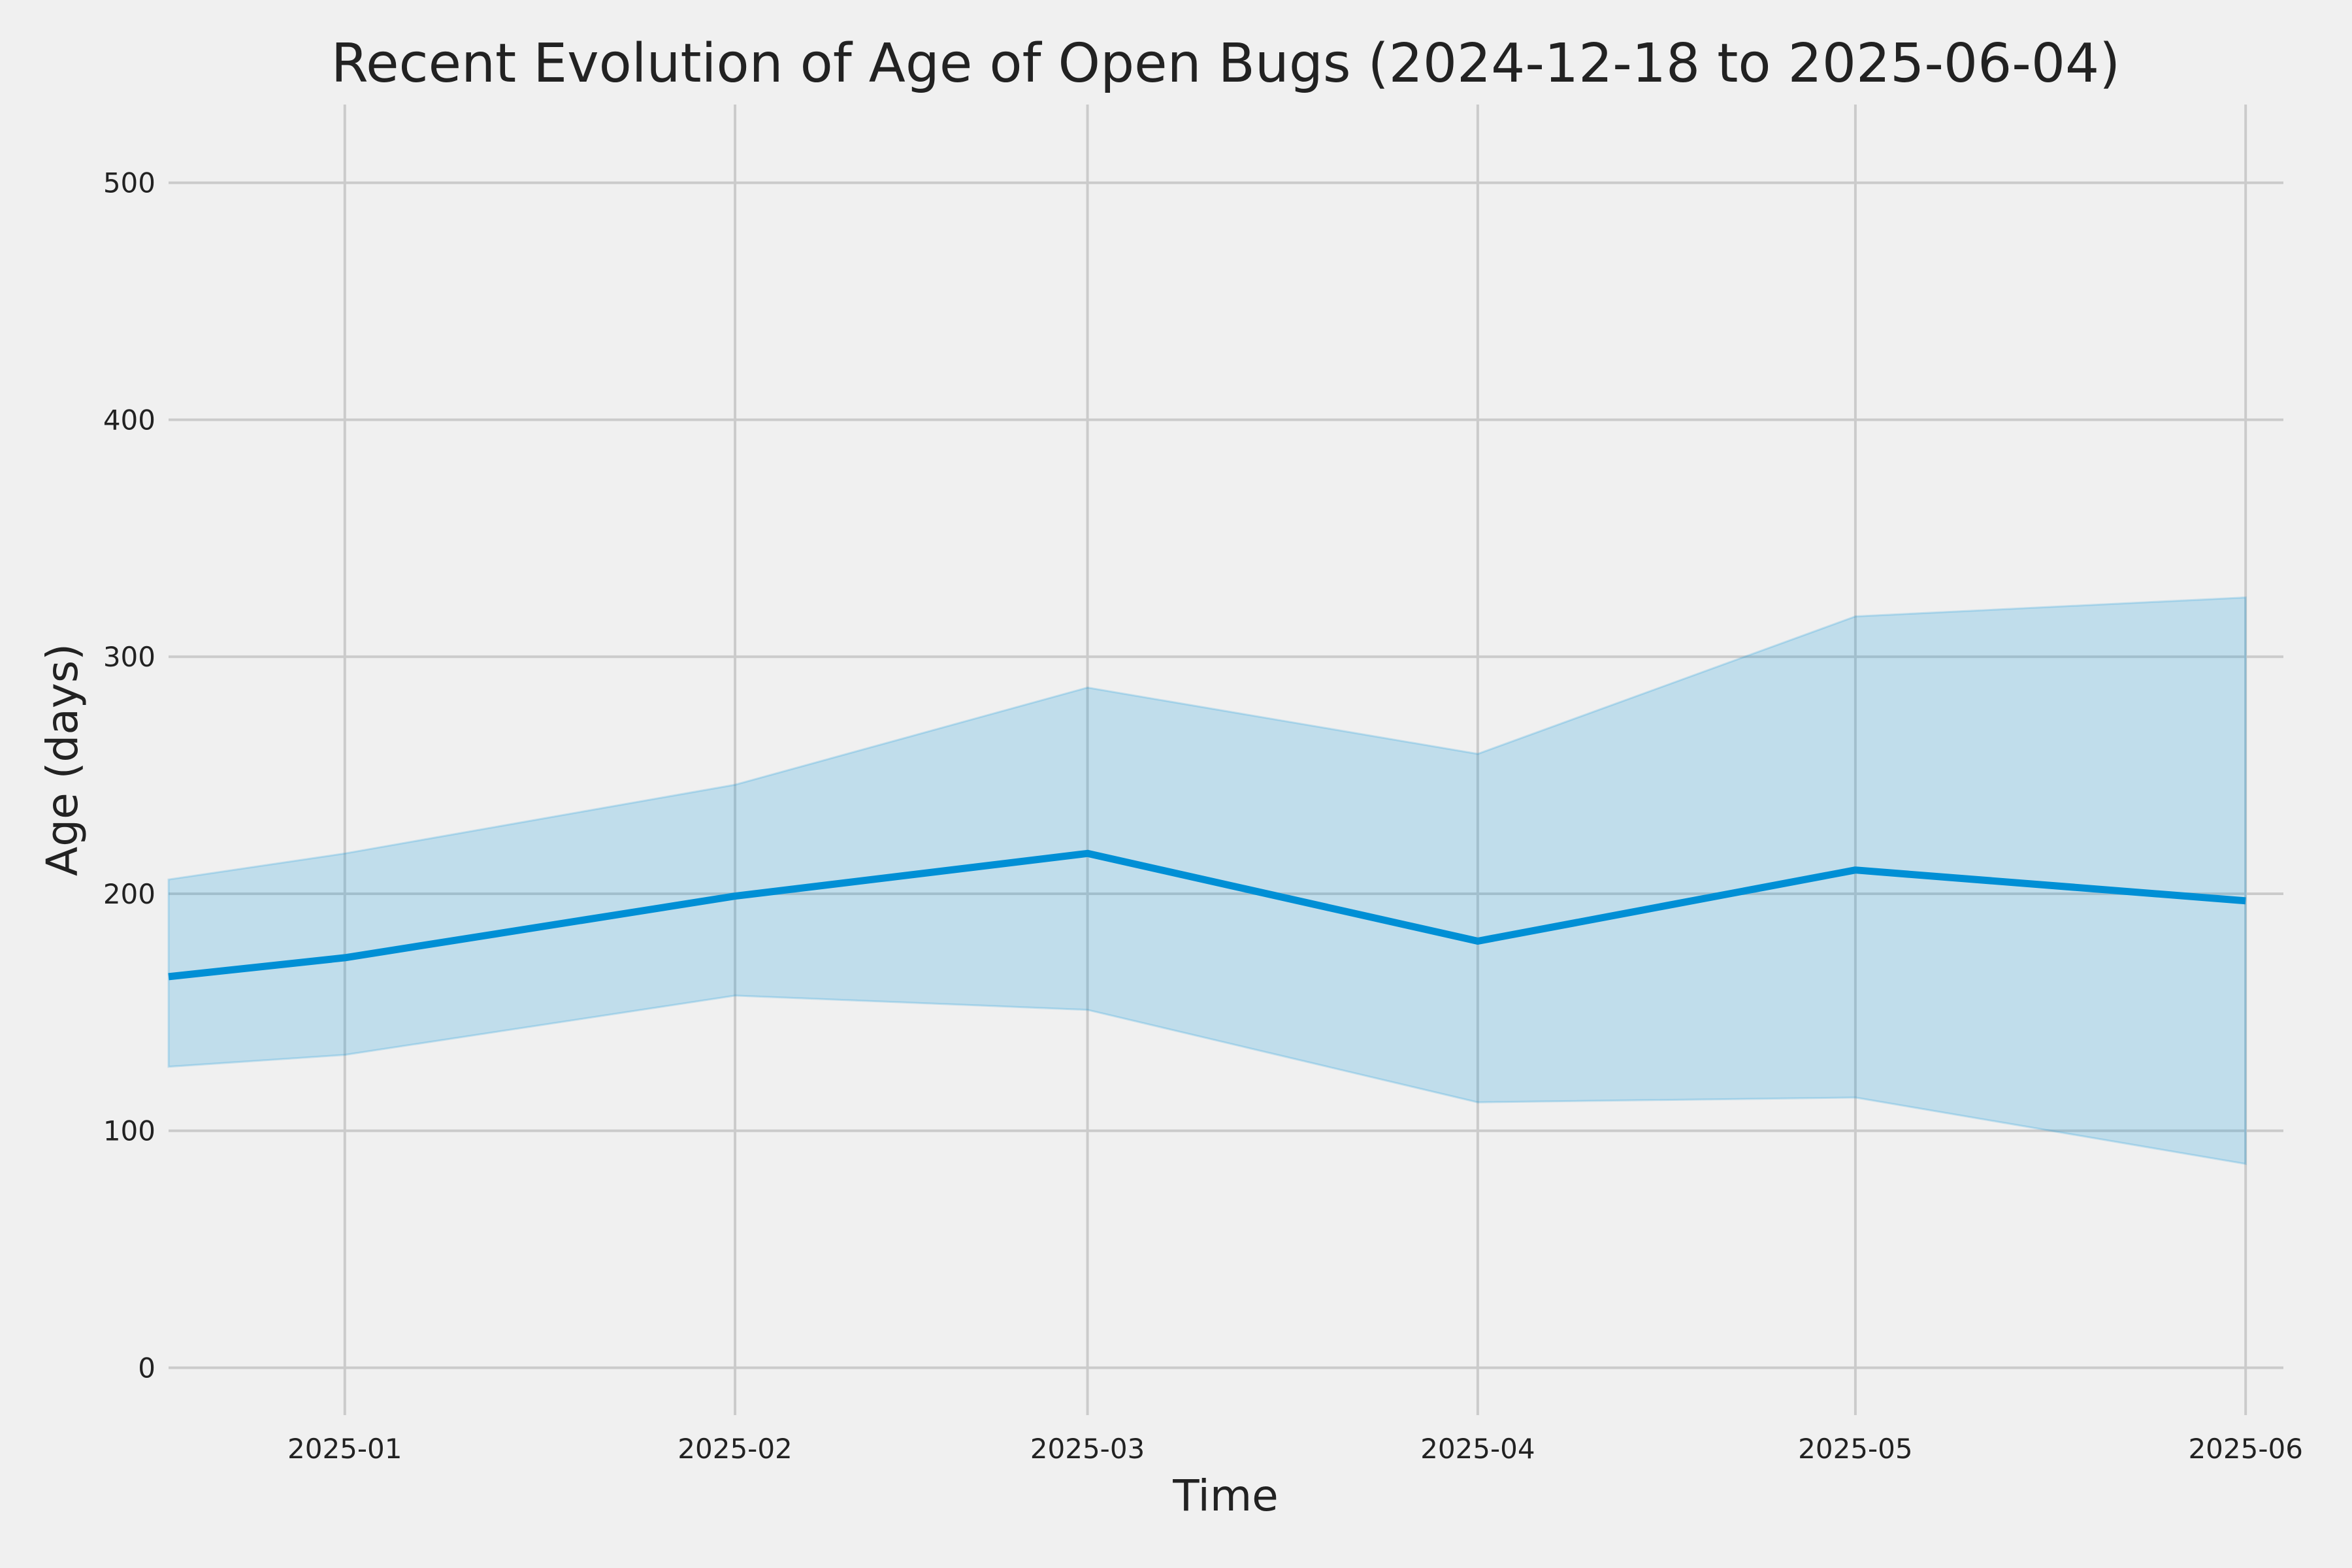 The image size is (2352, 1568). Describe the element at coordinates (129, 1131) in the screenshot. I see `y-tick-label: 100` at that location.